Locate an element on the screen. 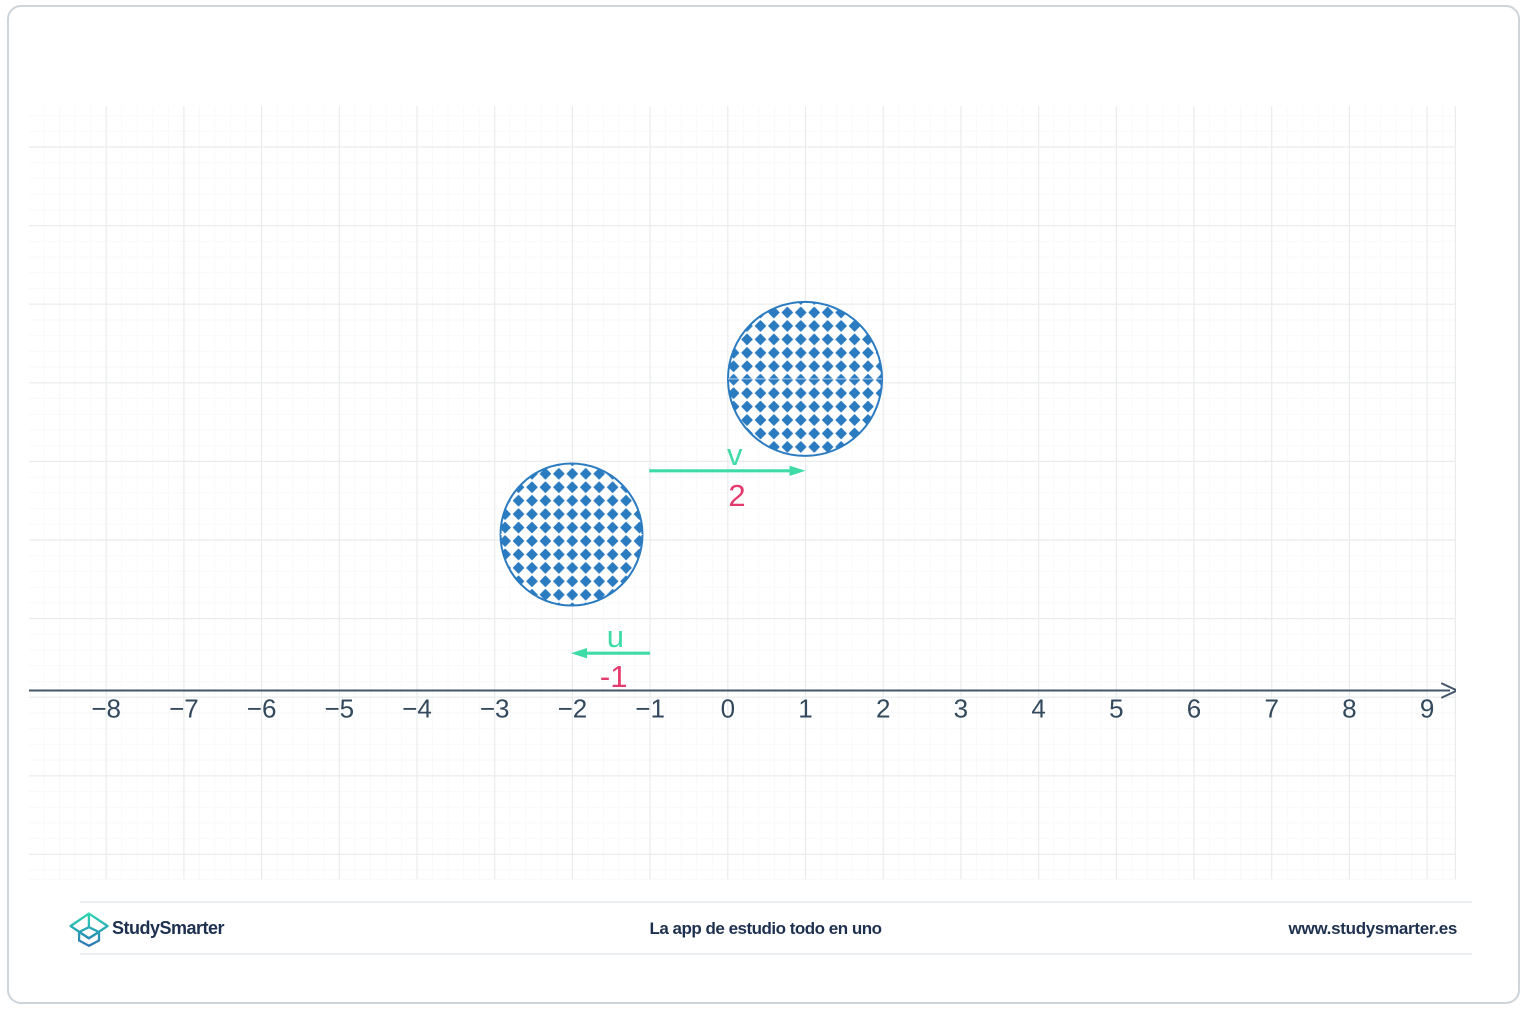 The image size is (1527, 1012). svg-text: u is located at coordinates (615, 636).